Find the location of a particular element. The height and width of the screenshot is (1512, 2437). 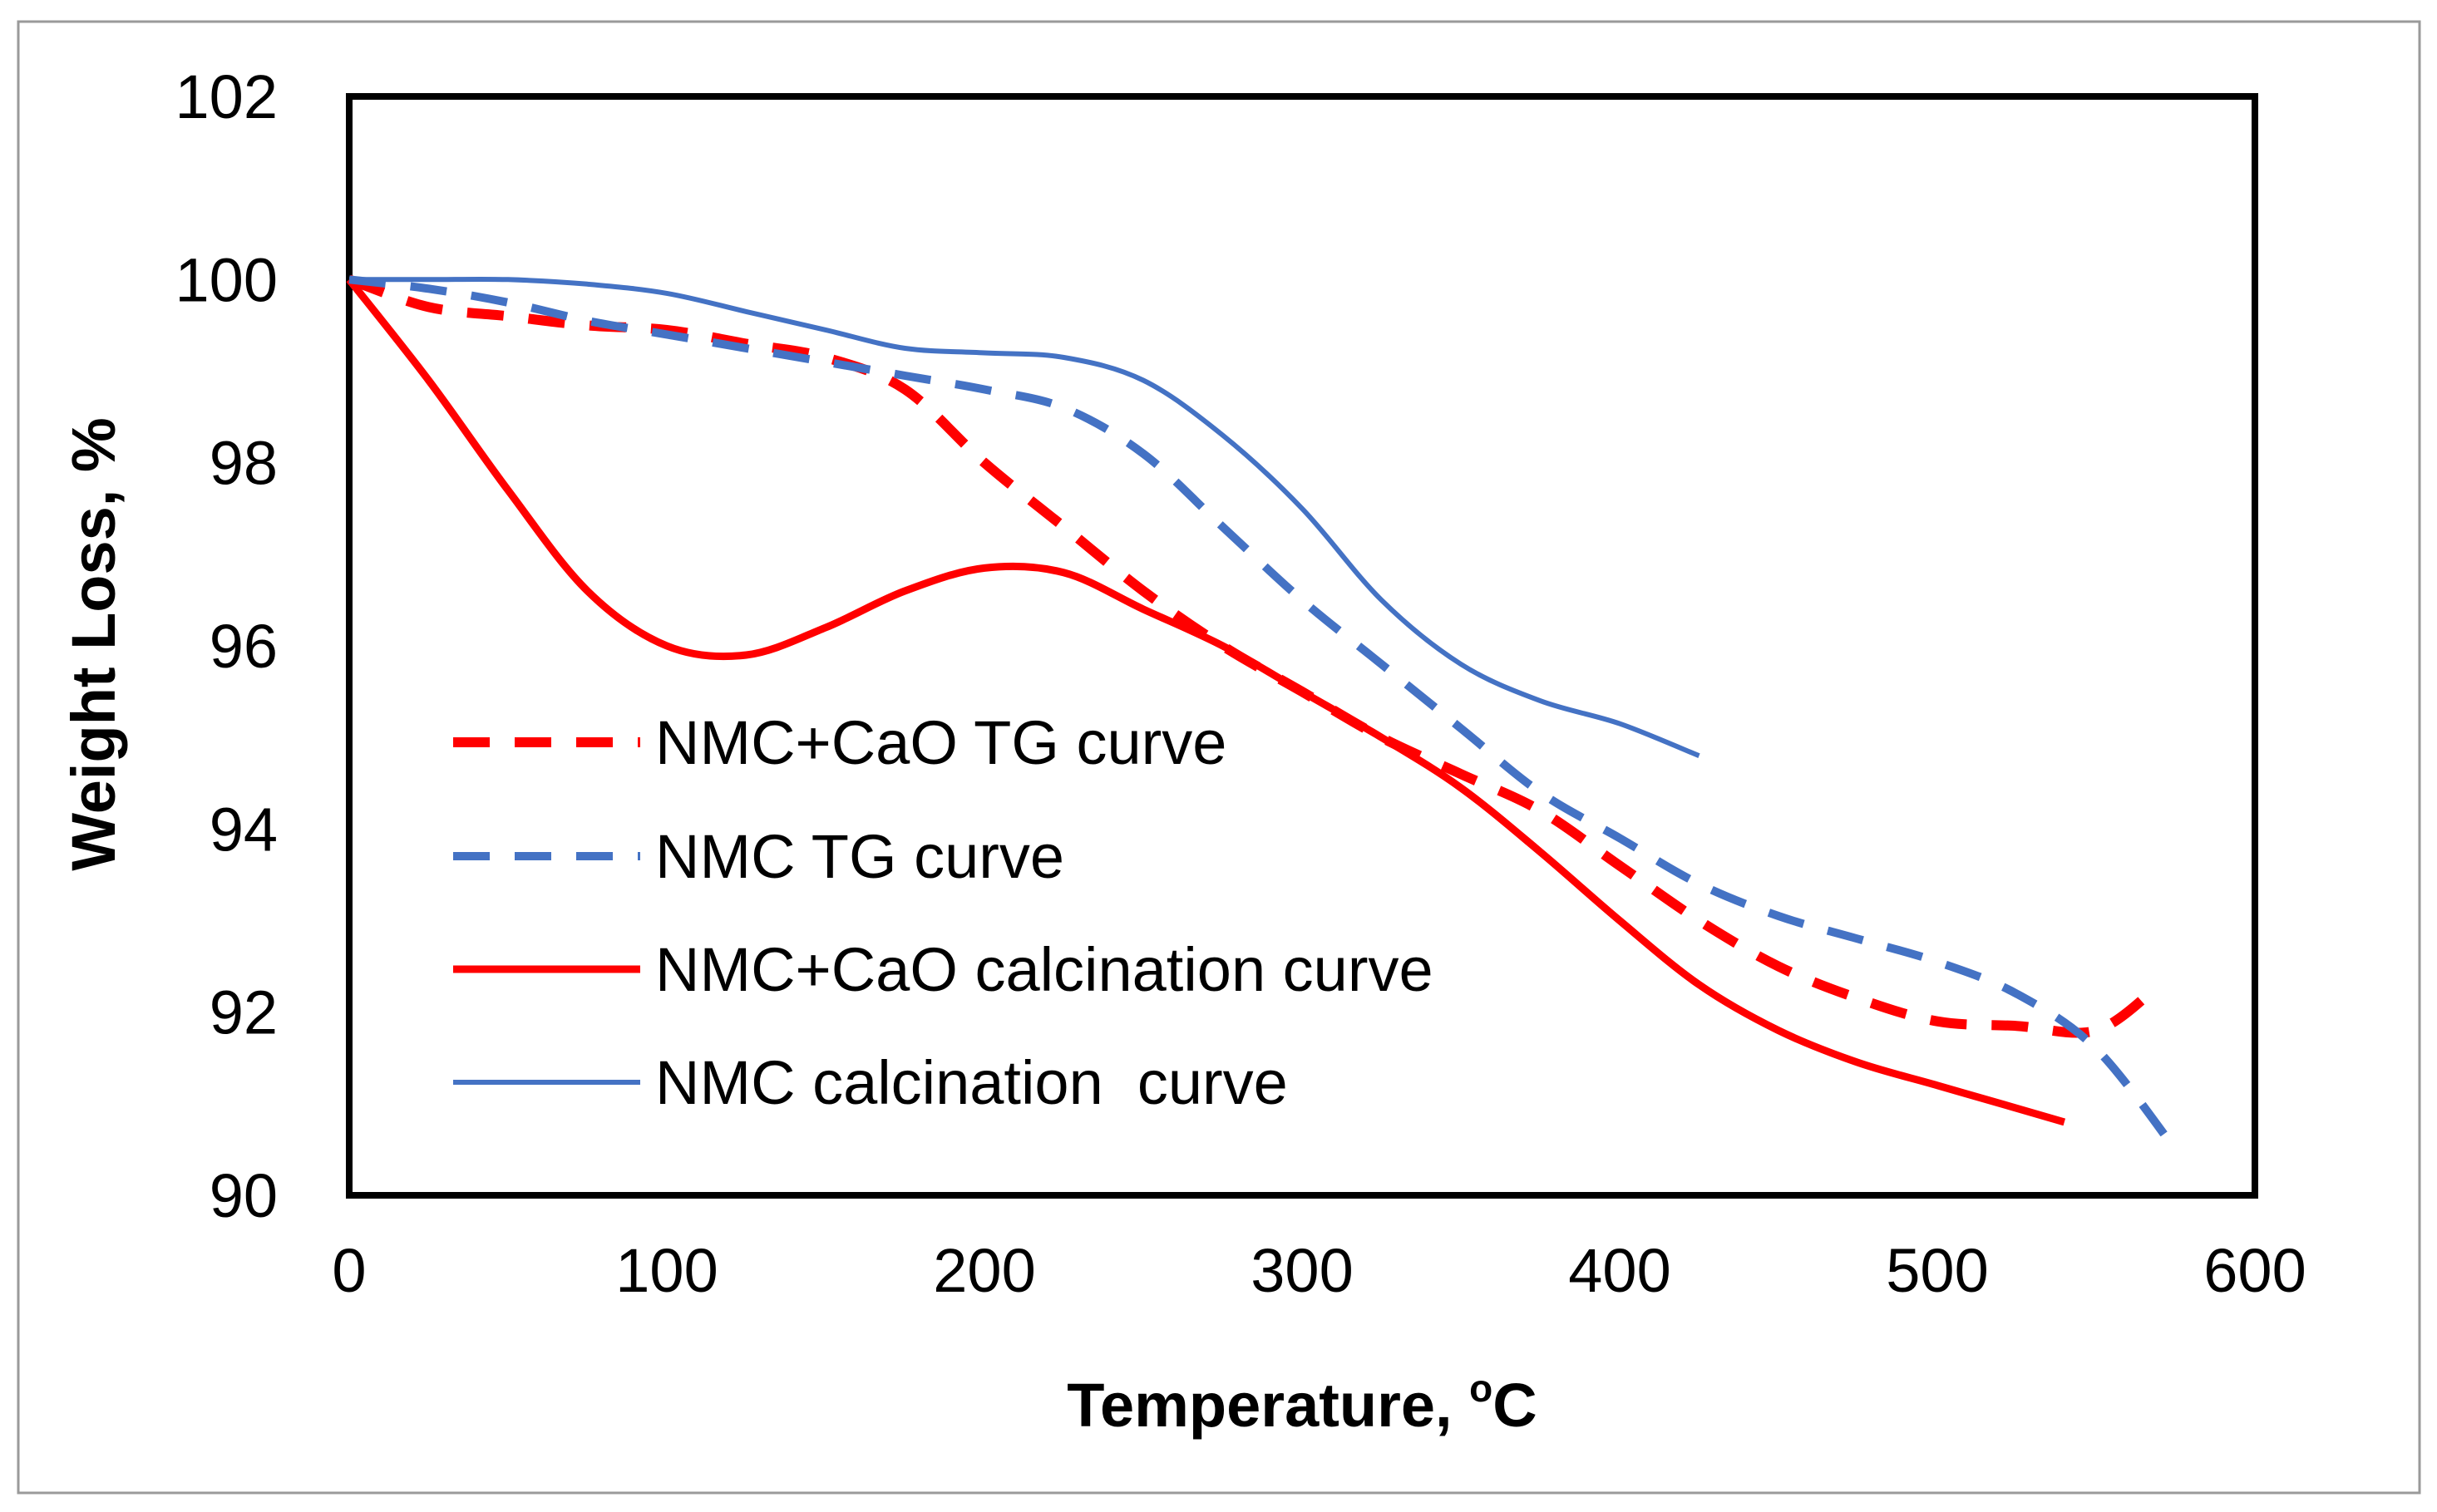

x-tick-label: 400 is located at coordinates (1619, 1270).